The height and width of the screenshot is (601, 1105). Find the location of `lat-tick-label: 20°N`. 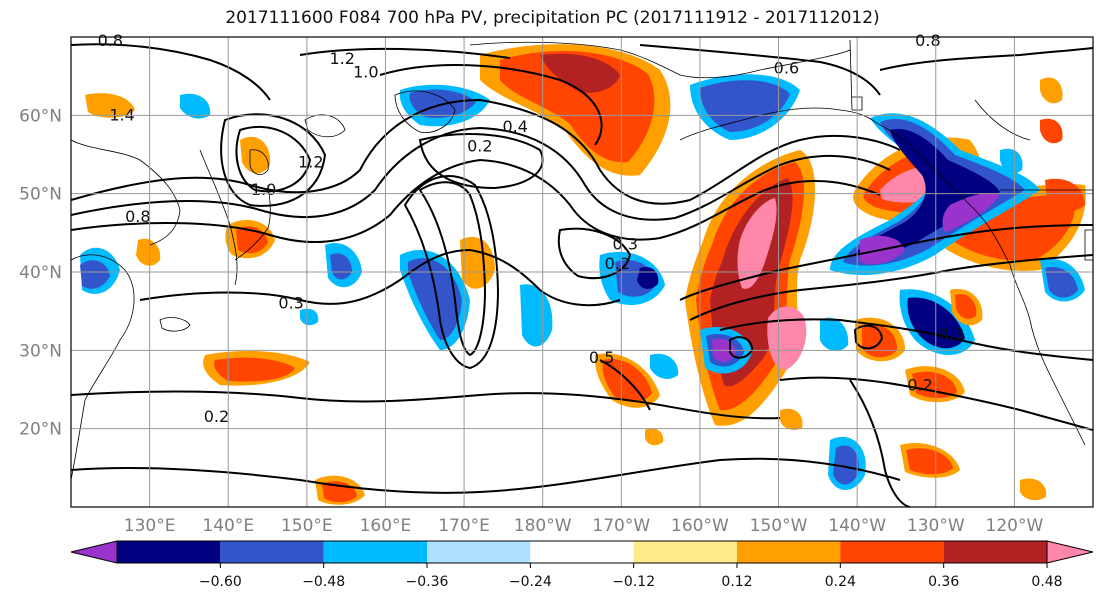

lat-tick-label: 20°N is located at coordinates (40, 430).